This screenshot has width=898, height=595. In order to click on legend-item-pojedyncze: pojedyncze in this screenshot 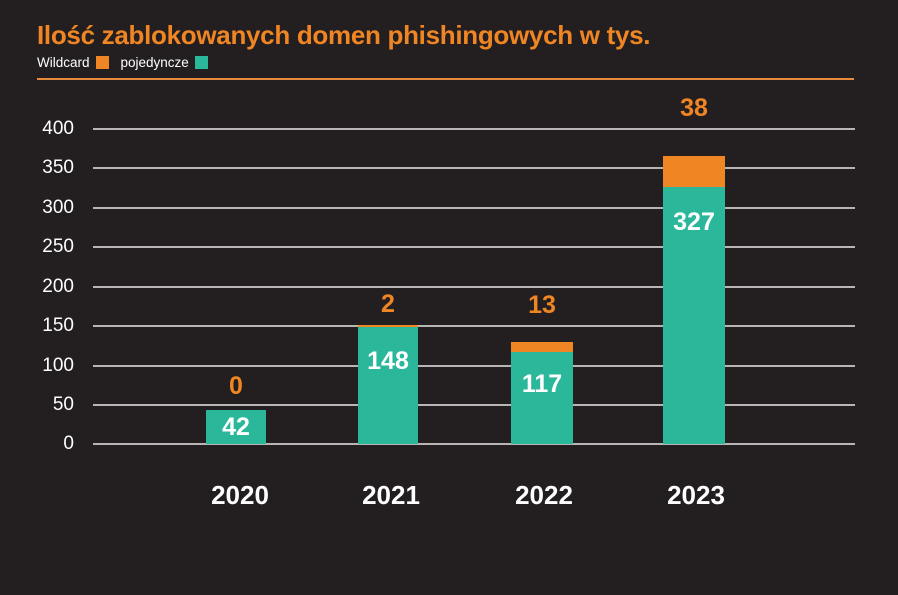, I will do `click(164, 62)`.